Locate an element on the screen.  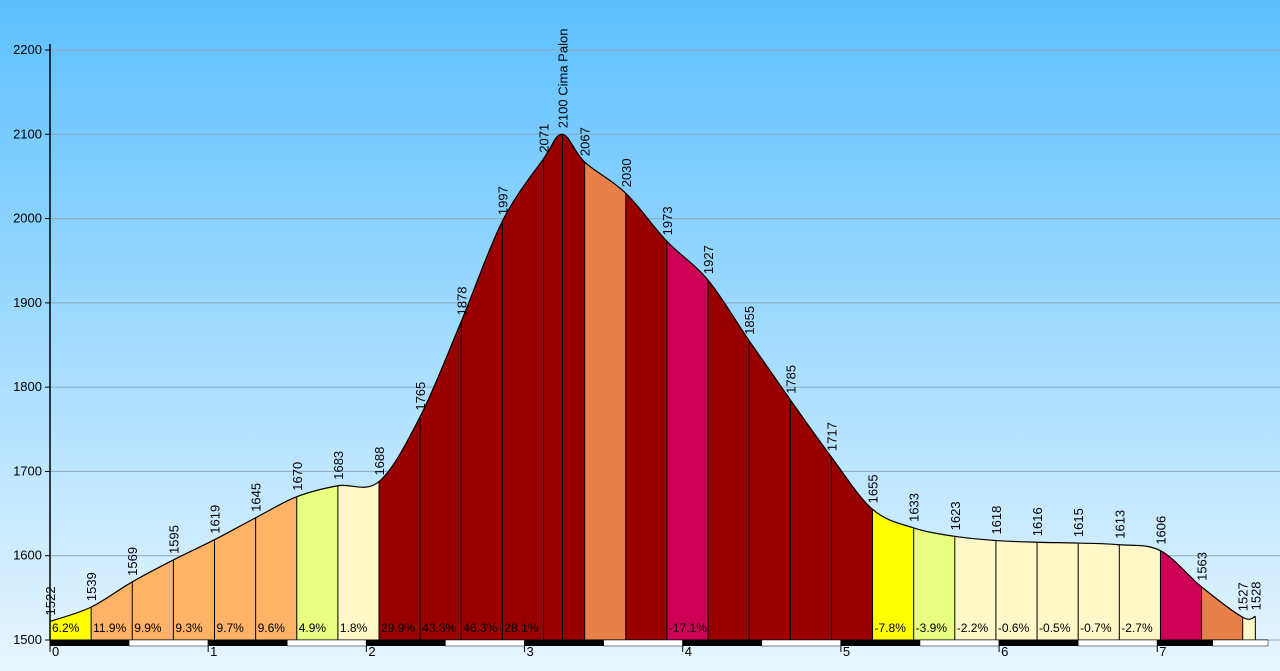
grade-label: 46.3% is located at coordinates (480, 628).